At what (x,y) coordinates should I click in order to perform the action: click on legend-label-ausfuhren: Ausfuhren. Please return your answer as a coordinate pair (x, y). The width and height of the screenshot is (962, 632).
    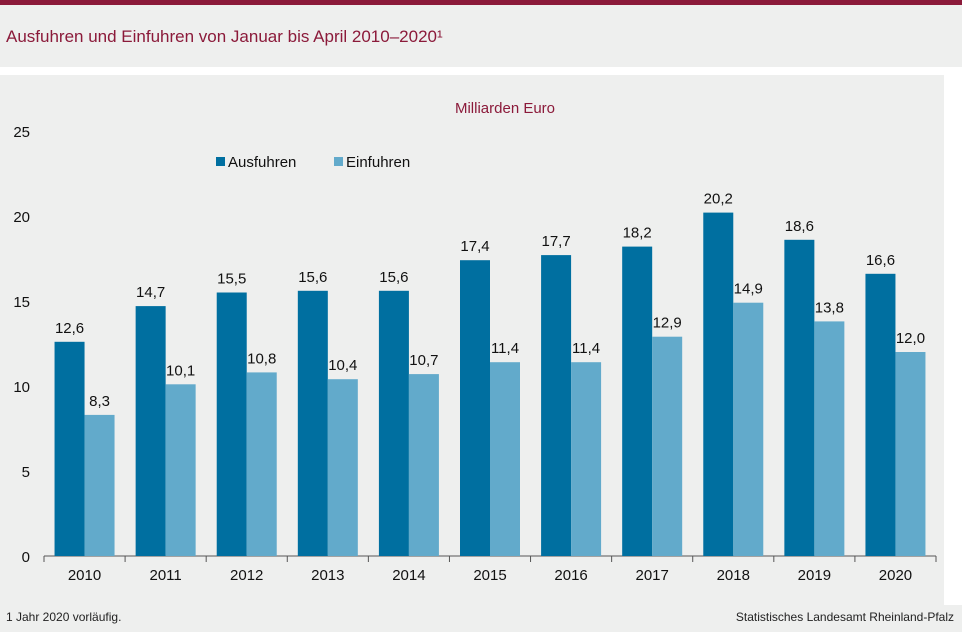
    Looking at the image, I should click on (262, 162).